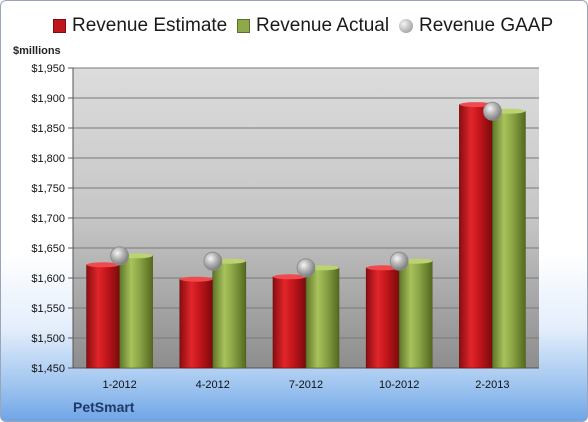  I want to click on company-name: PetSmart, so click(104, 407).